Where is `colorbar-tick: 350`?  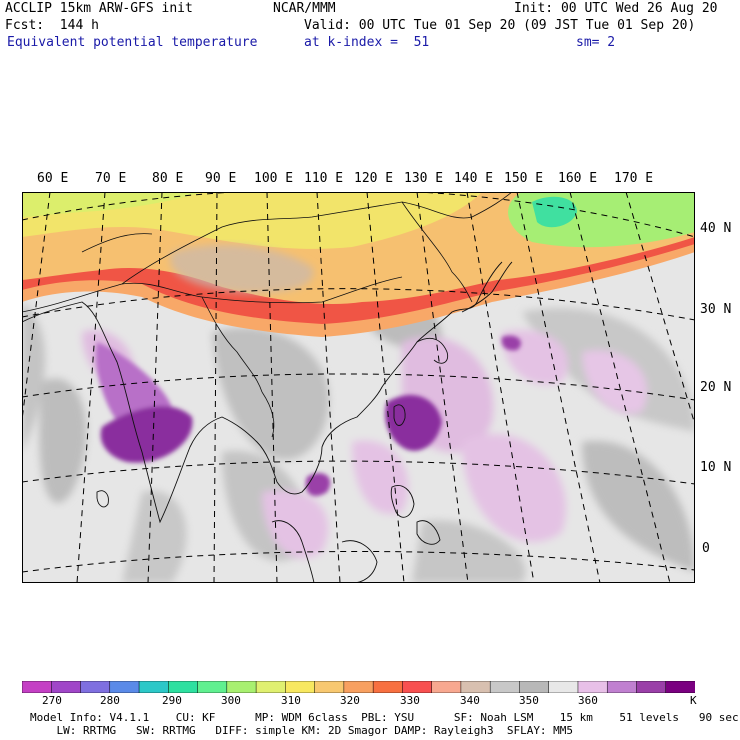 colorbar-tick: 350 is located at coordinates (529, 700).